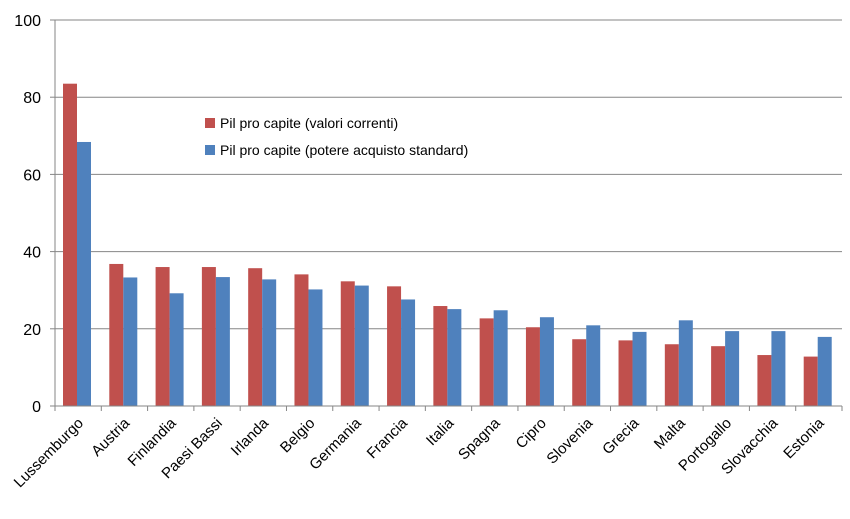 The image size is (850, 519). Describe the element at coordinates (162, 336) in the screenshot. I see `bar-correnti-finlandia` at that location.